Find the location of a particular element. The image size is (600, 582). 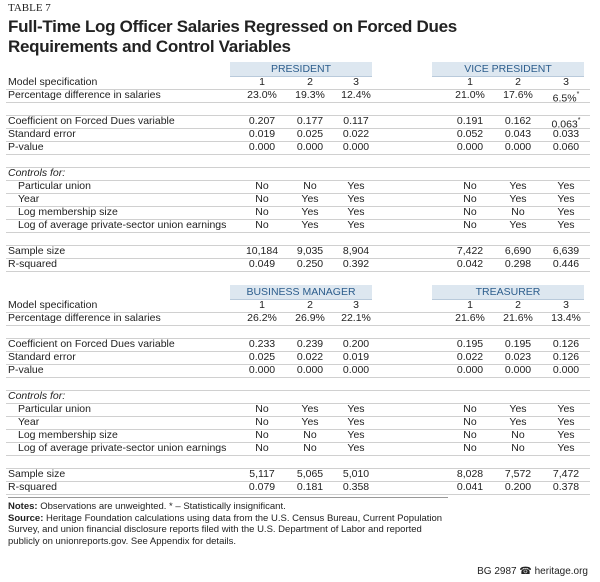

table-cell: 5,010 is located at coordinates (356, 474).